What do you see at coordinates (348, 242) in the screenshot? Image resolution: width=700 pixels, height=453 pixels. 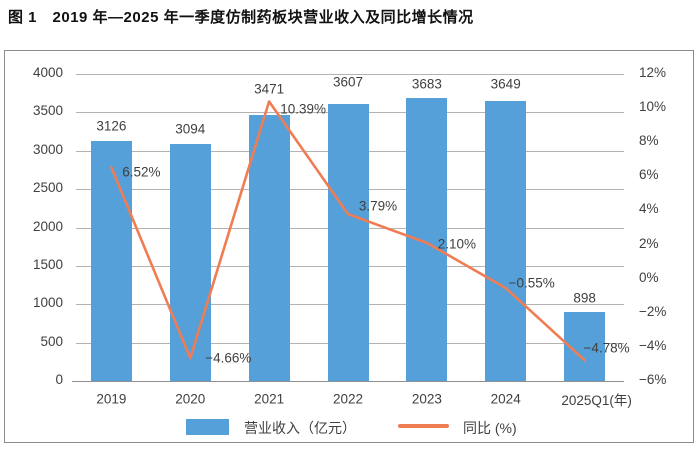 I see `bar-2022` at bounding box center [348, 242].